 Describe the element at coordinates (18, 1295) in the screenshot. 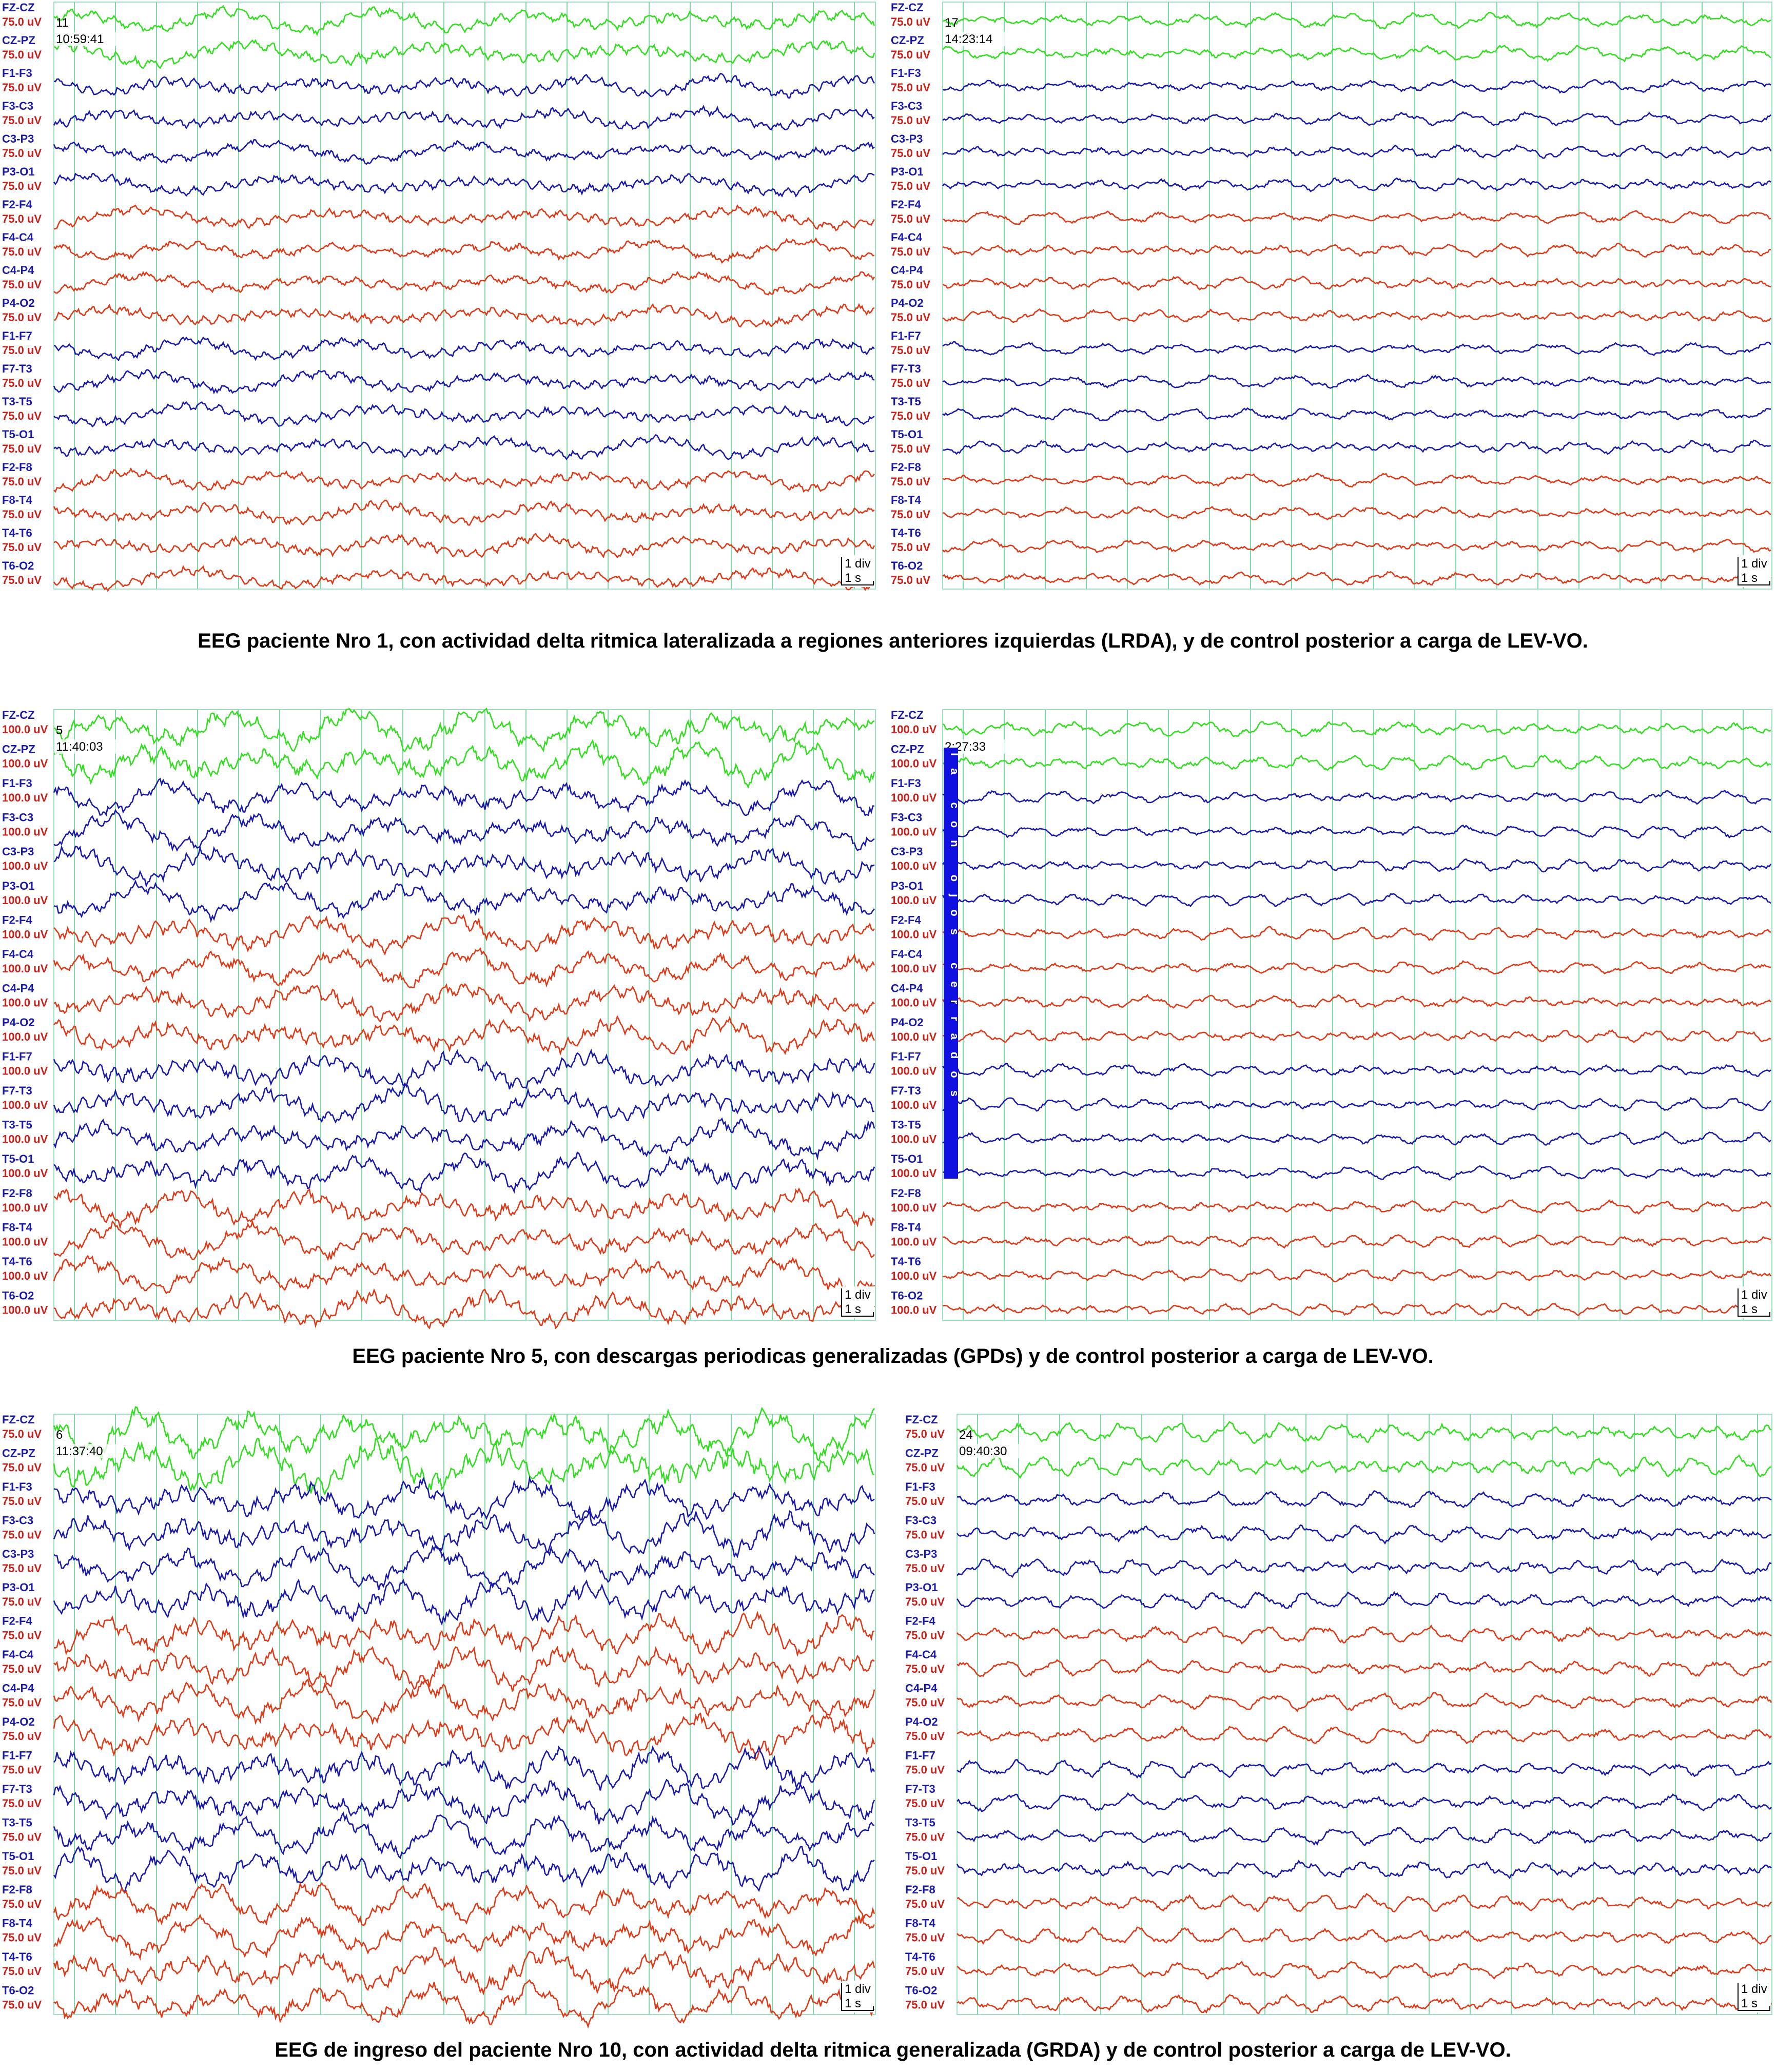

I see `channel-label: T6-O2` at that location.